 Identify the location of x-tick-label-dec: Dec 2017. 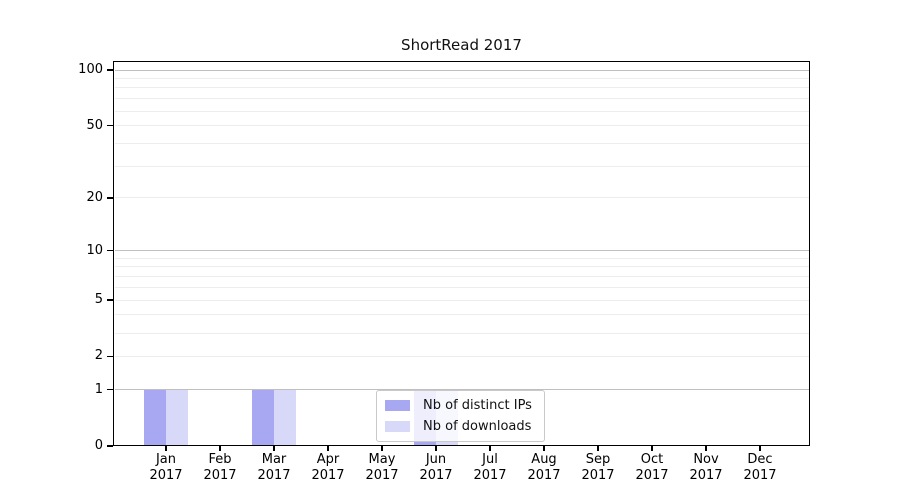
(760, 467).